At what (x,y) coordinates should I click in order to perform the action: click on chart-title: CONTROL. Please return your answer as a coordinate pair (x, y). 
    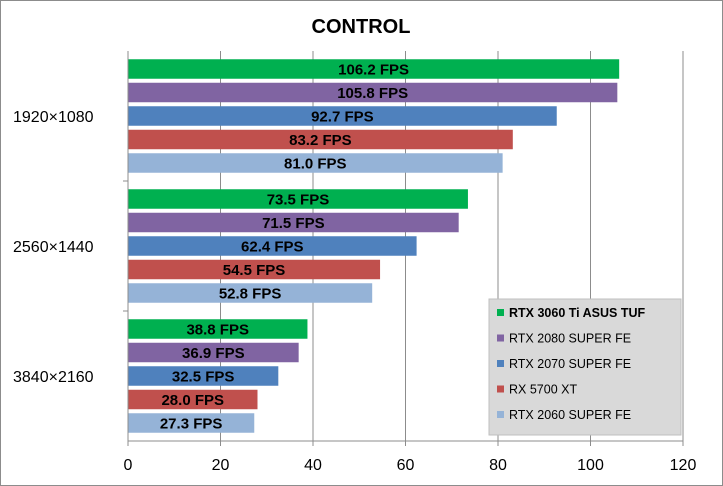
    Looking at the image, I should click on (361, 27).